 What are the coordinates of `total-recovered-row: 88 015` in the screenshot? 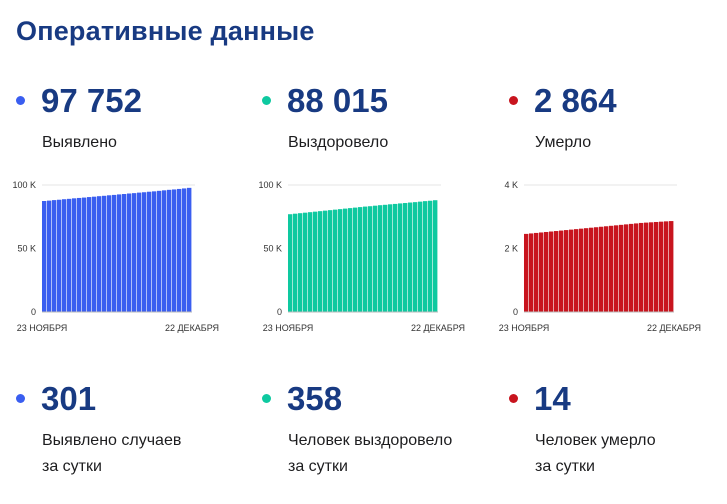 It's located at (325, 100).